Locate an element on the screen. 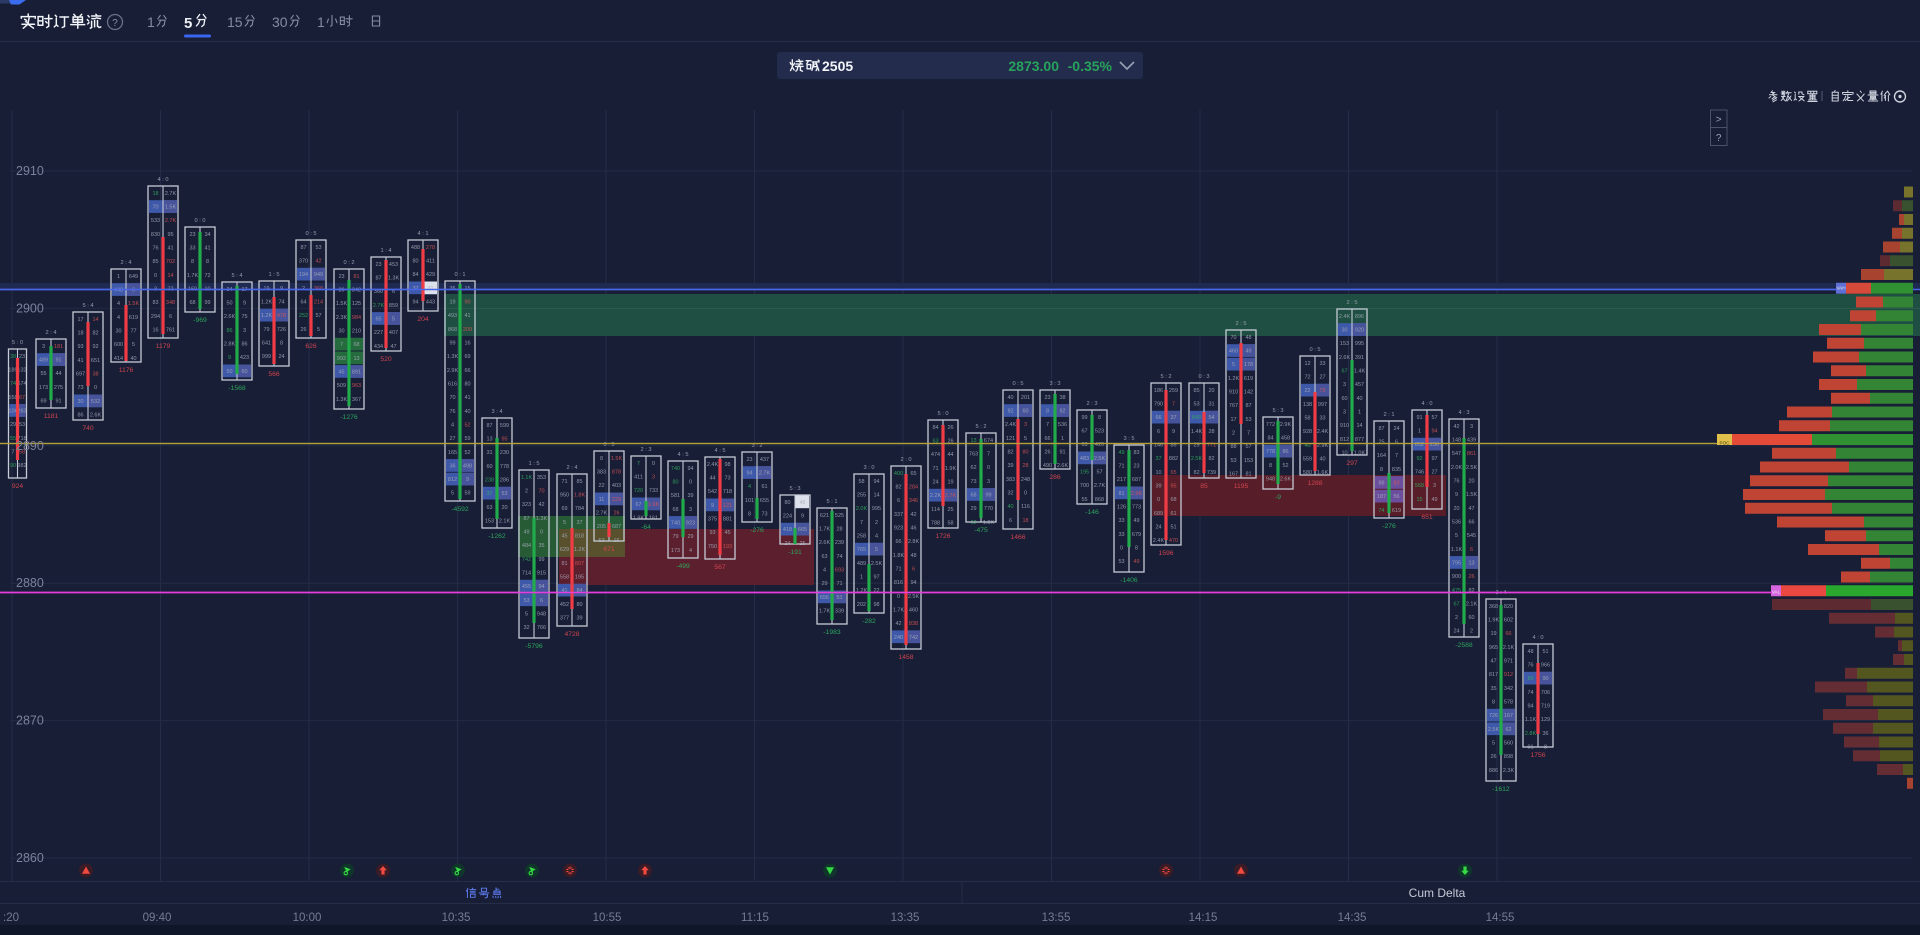 The height and width of the screenshot is (935, 1920). svg-text: 195 is located at coordinates (1084, 473).